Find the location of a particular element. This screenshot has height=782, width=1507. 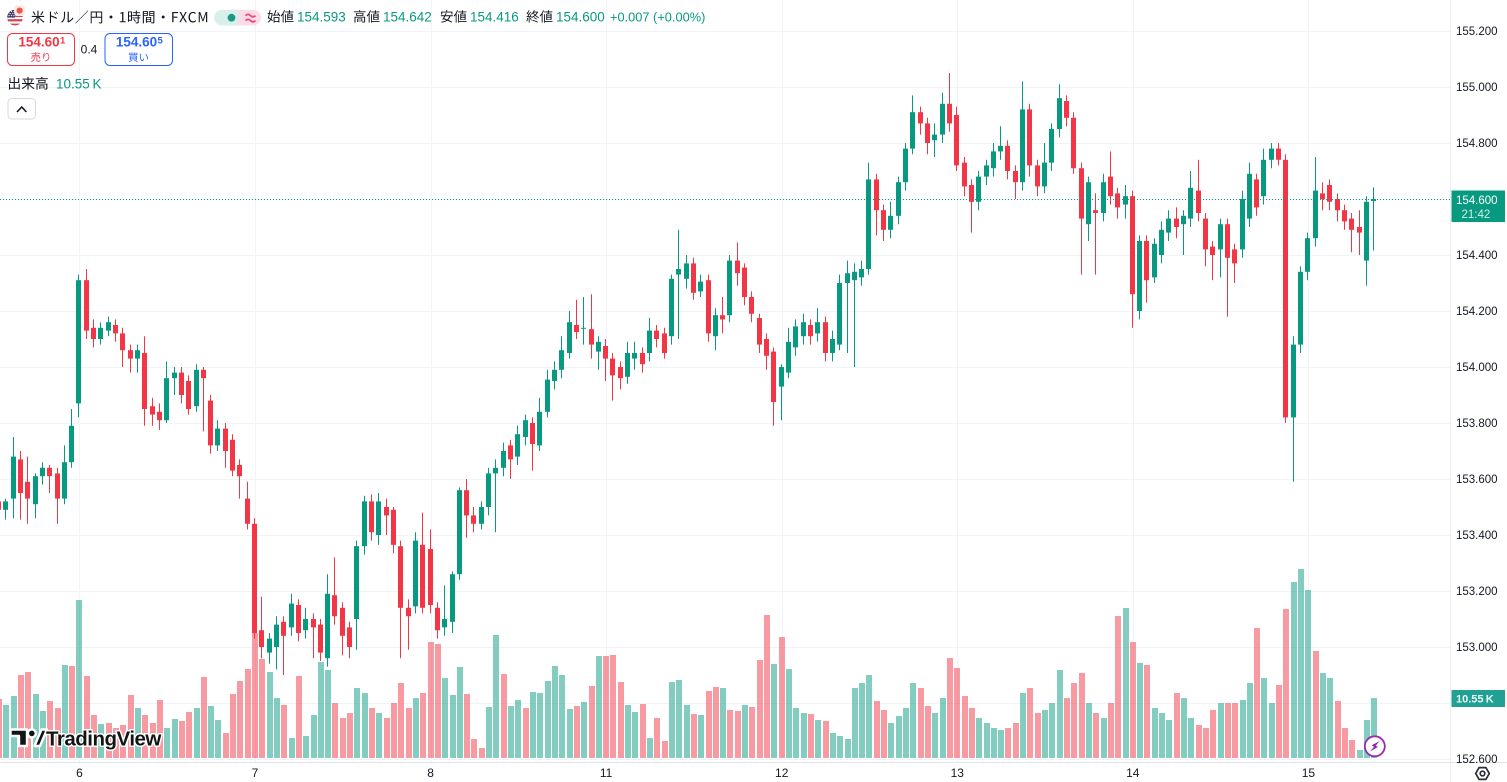

svg-text: 154.000 is located at coordinates (1477, 368).